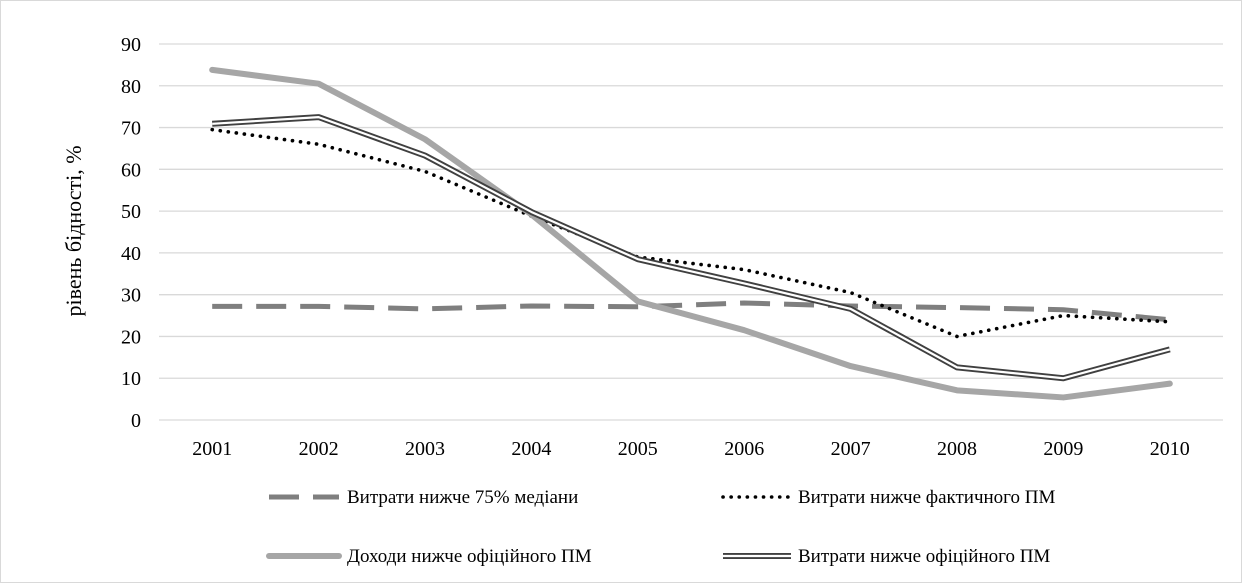 The image size is (1242, 587). Describe the element at coordinates (131, 337) in the screenshot. I see `y-tick-label: 20` at that location.